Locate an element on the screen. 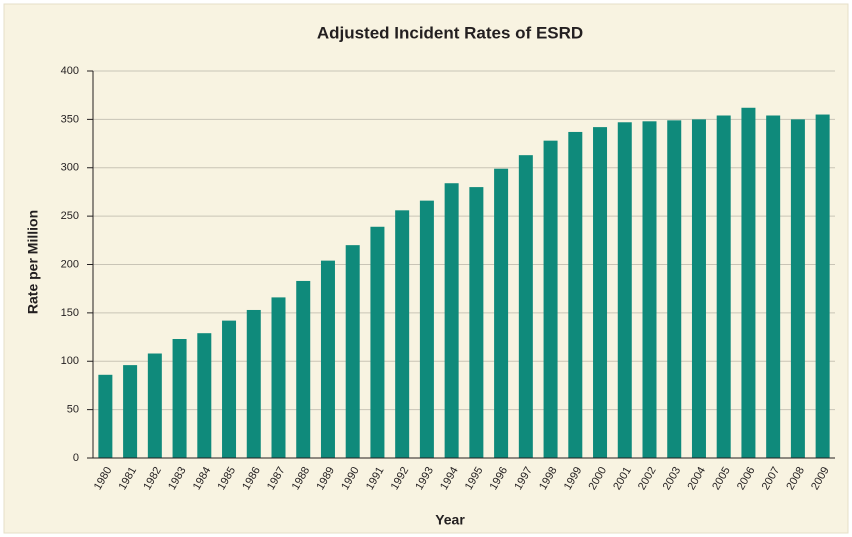 The image size is (852, 537). y-tick-label: 150 is located at coordinates (70, 313).